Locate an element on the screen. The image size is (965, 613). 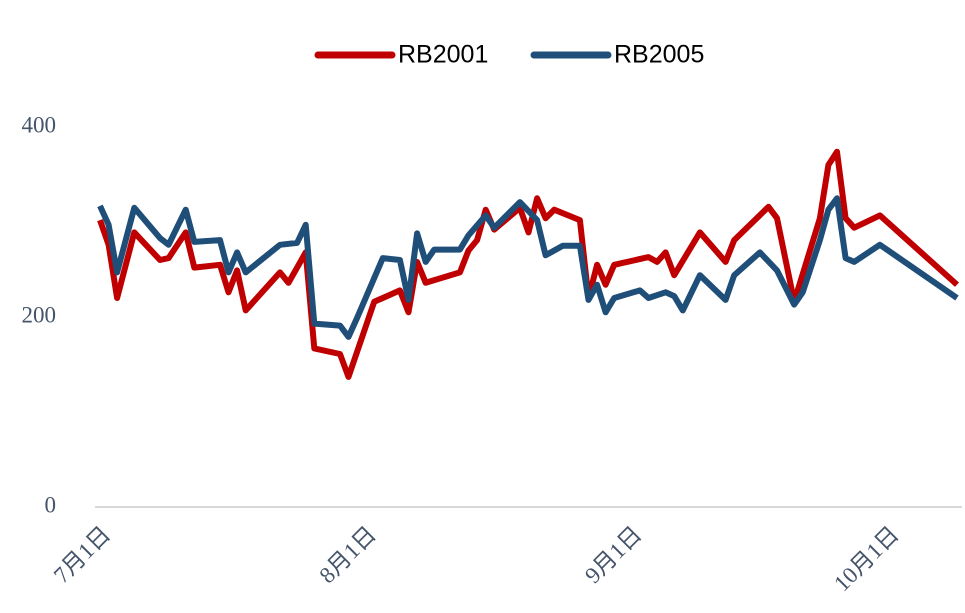
x-tick-label: 9月1日 is located at coordinates (613, 555).